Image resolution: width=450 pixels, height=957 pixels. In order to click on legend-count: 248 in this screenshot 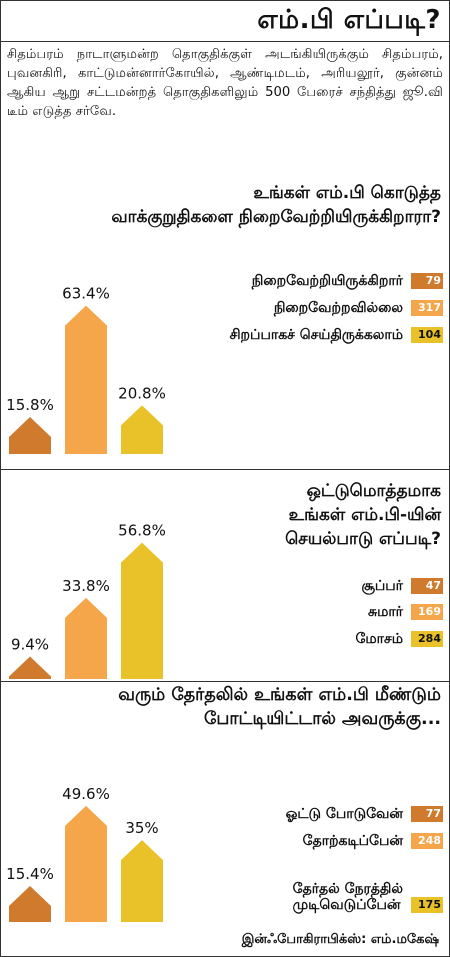, I will do `click(427, 841)`.